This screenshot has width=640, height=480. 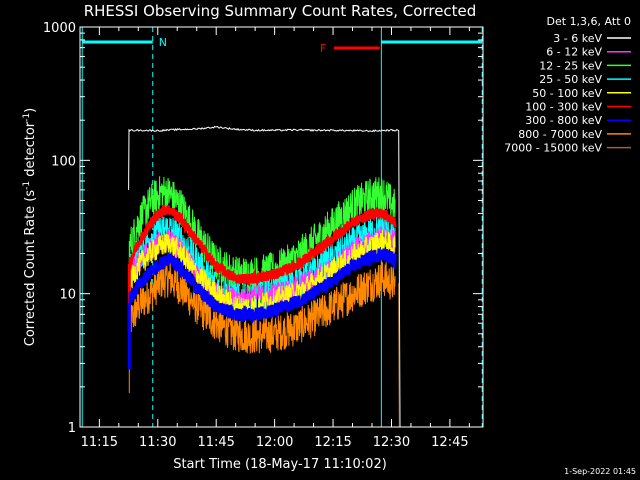 What do you see at coordinates (563, 107) in the screenshot?
I see `legend-entry-label: 100 - 300 keV` at bounding box center [563, 107].